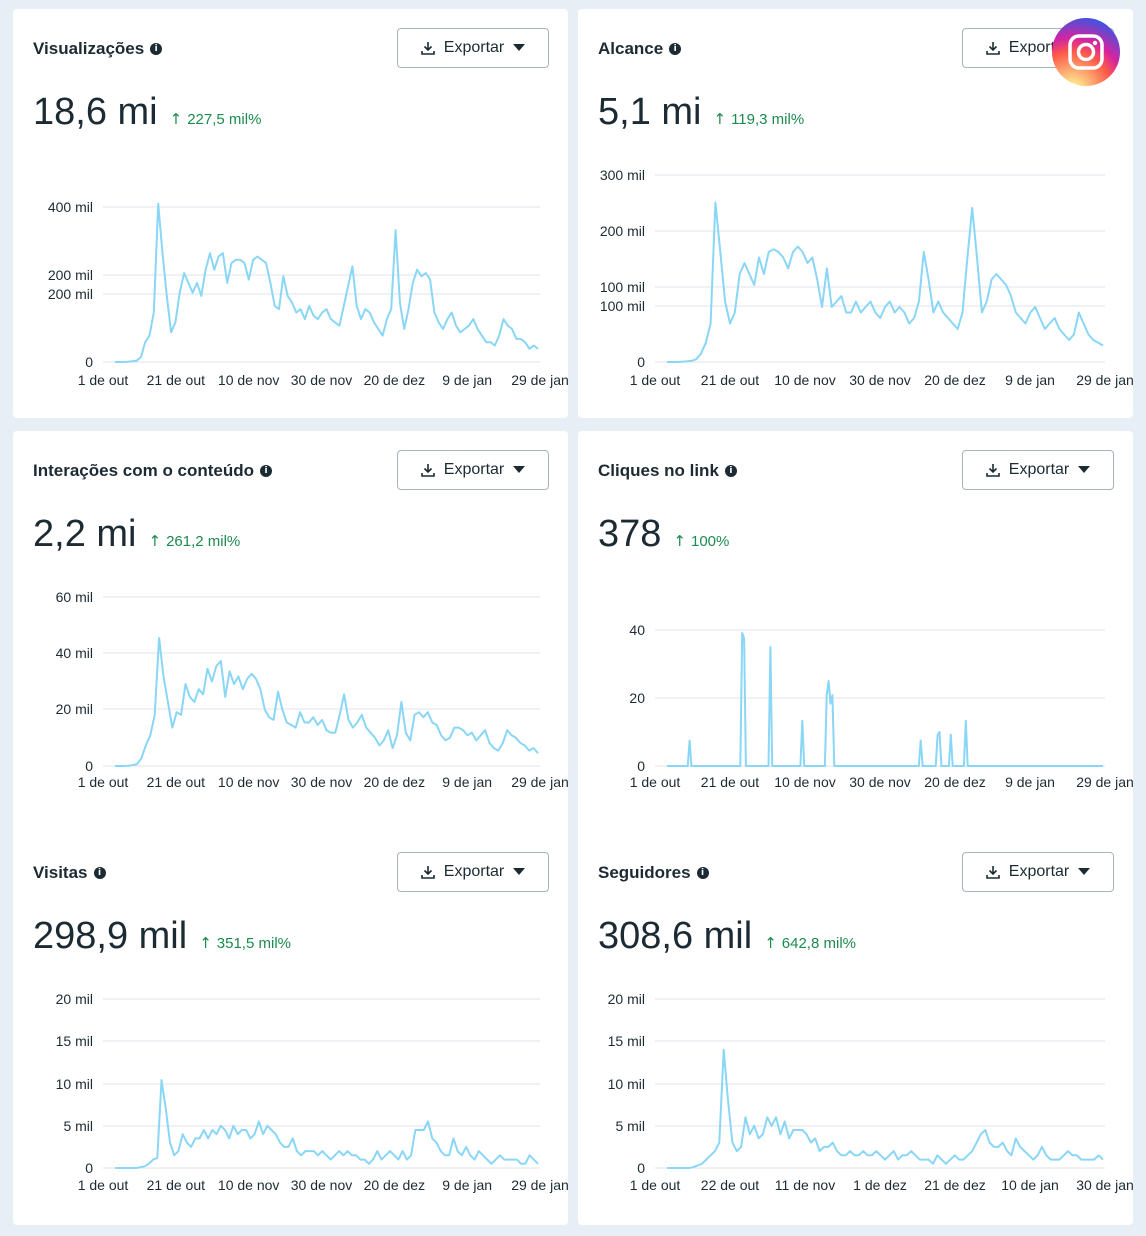 The image size is (1146, 1236). I want to click on metric-value: 378, so click(630, 534).